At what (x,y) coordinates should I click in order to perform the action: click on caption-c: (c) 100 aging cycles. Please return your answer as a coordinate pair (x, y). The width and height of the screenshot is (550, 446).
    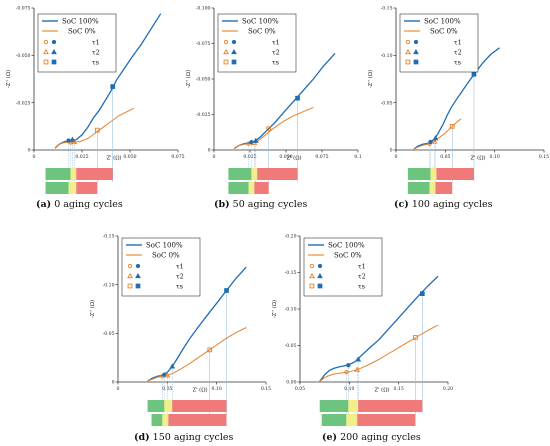
    Looking at the image, I should click on (443, 204).